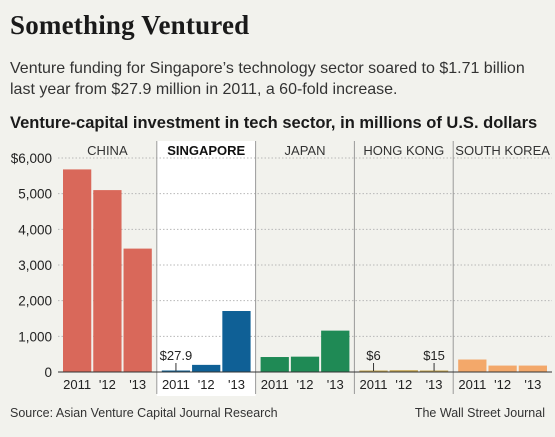 This screenshot has height=437, width=555. What do you see at coordinates (373, 355) in the screenshot?
I see `data-label: $6` at bounding box center [373, 355].